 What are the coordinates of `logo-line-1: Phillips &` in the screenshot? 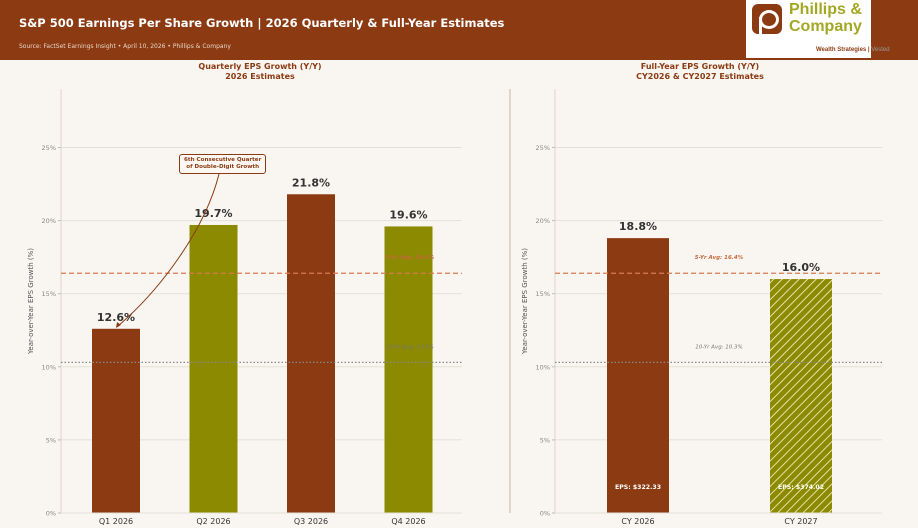 It's located at (825, 9).